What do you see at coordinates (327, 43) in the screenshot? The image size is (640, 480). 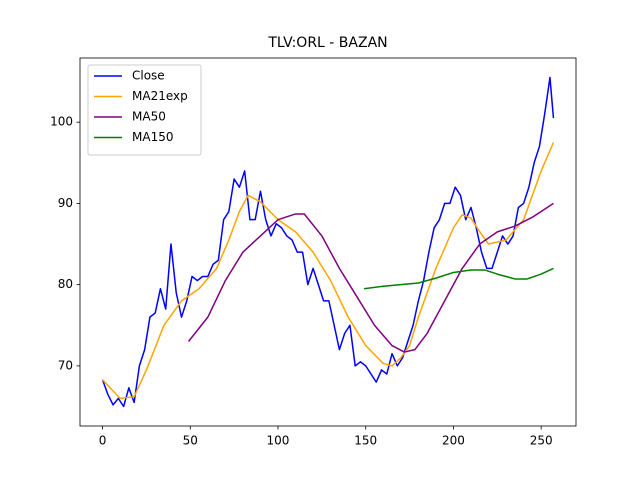 I see `chart-title: TLV:ORL - BAZAN` at bounding box center [327, 43].